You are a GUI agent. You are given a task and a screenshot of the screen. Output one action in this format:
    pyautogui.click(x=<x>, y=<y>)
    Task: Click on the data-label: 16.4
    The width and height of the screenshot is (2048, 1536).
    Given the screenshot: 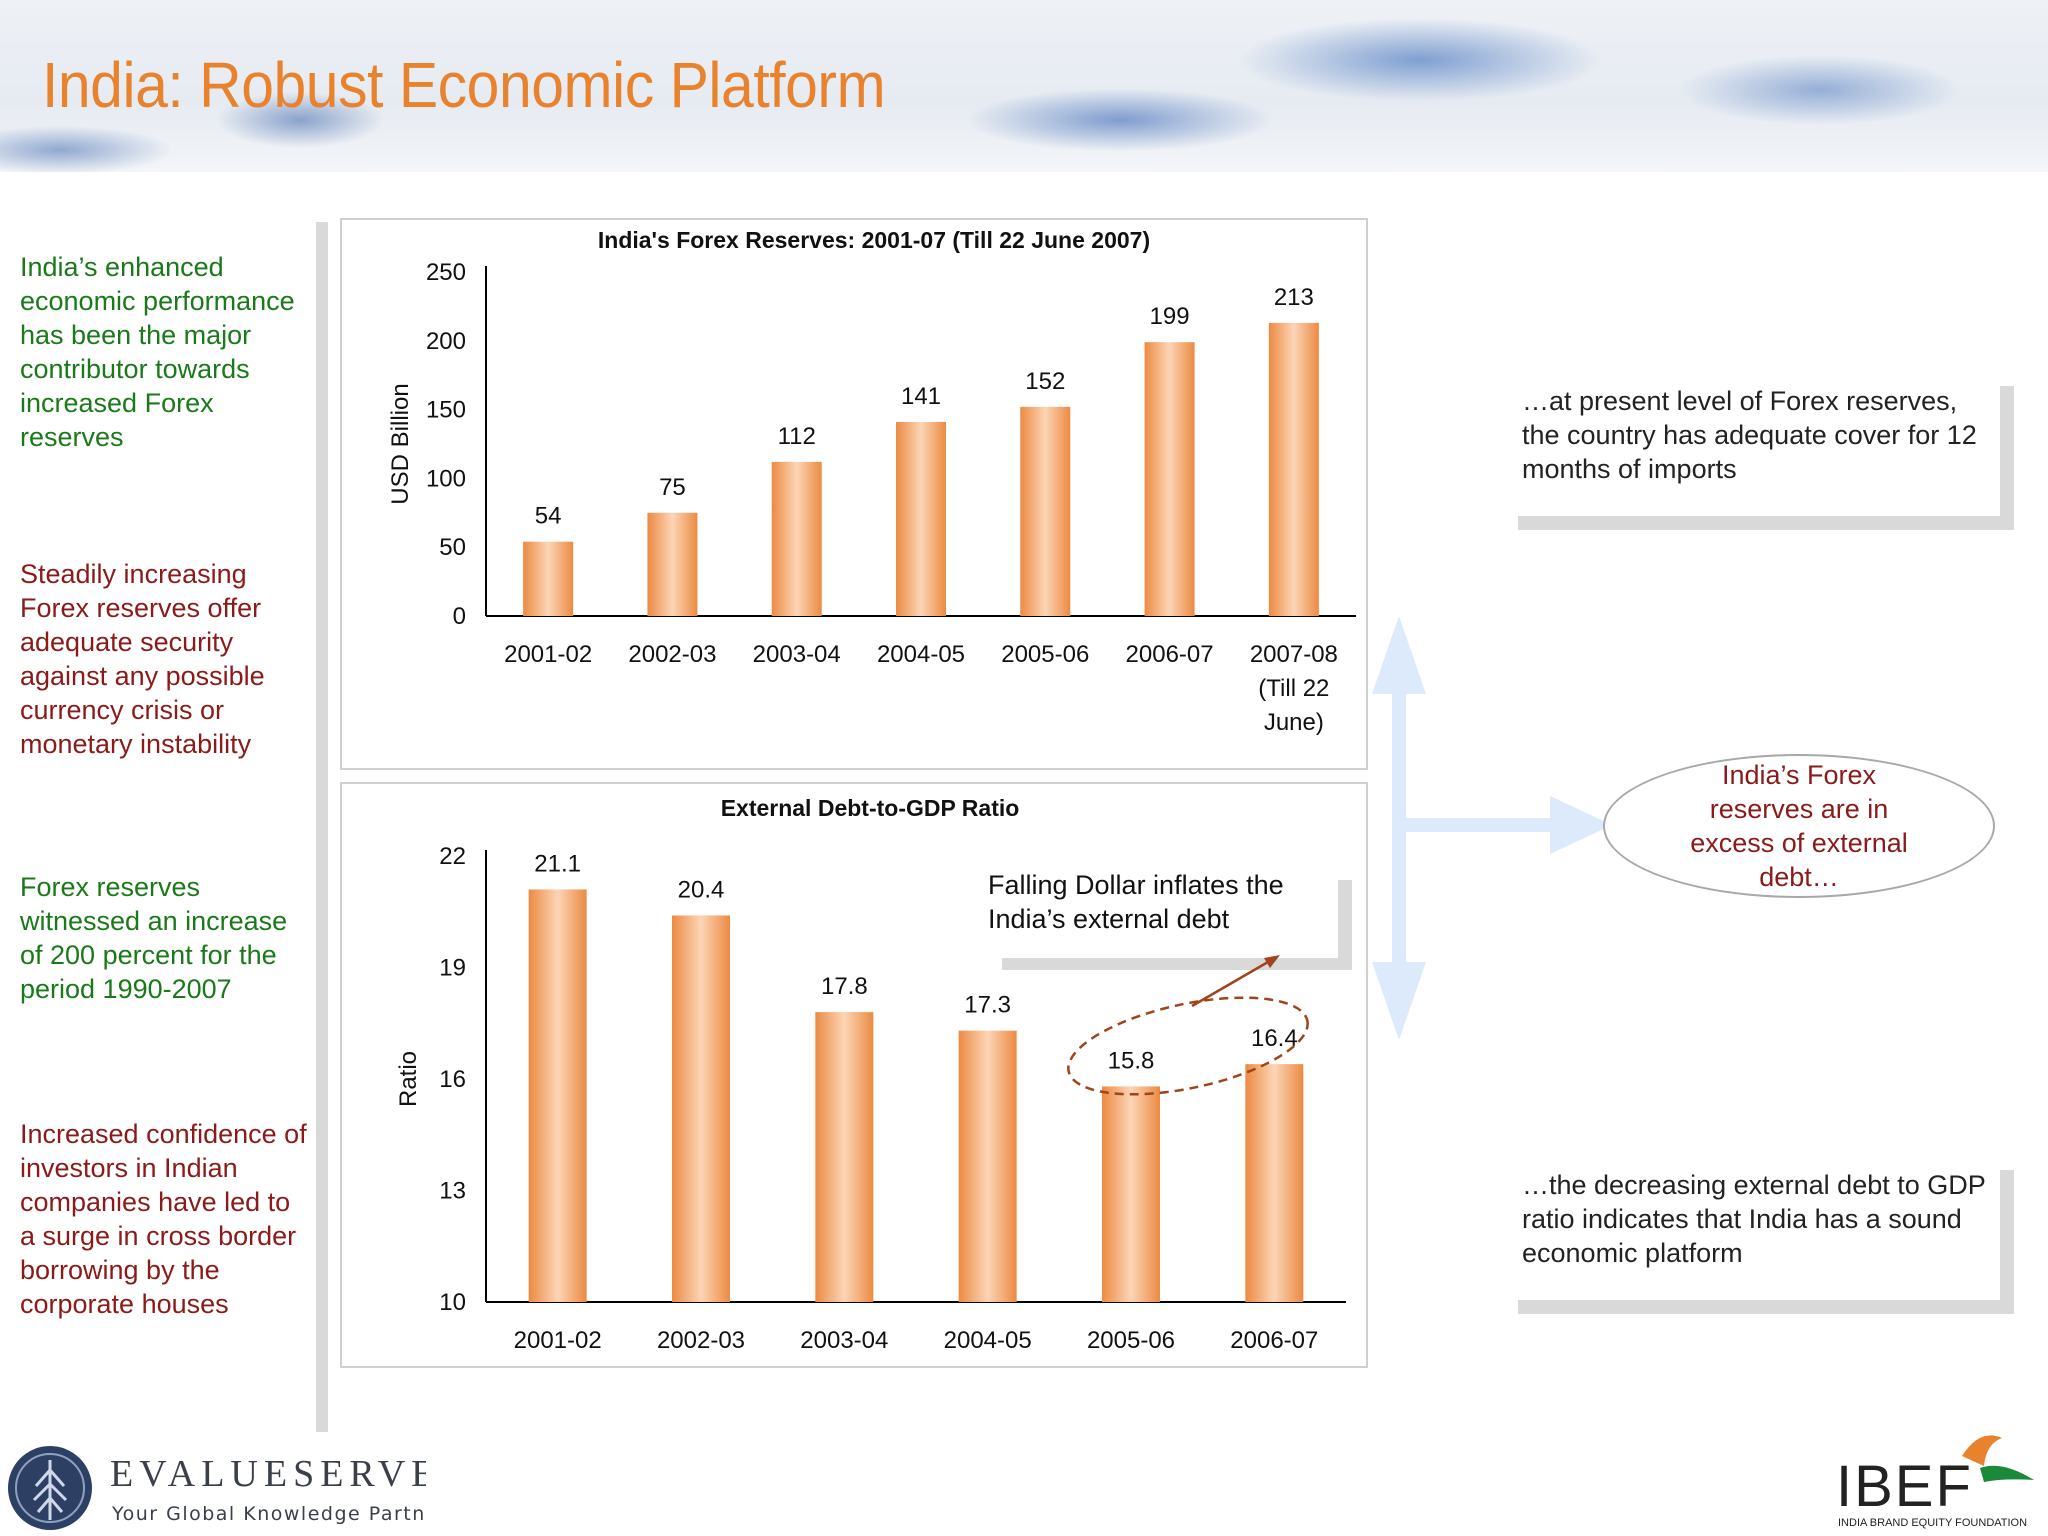 What is the action you would take?
    pyautogui.click(x=1274, y=1038)
    